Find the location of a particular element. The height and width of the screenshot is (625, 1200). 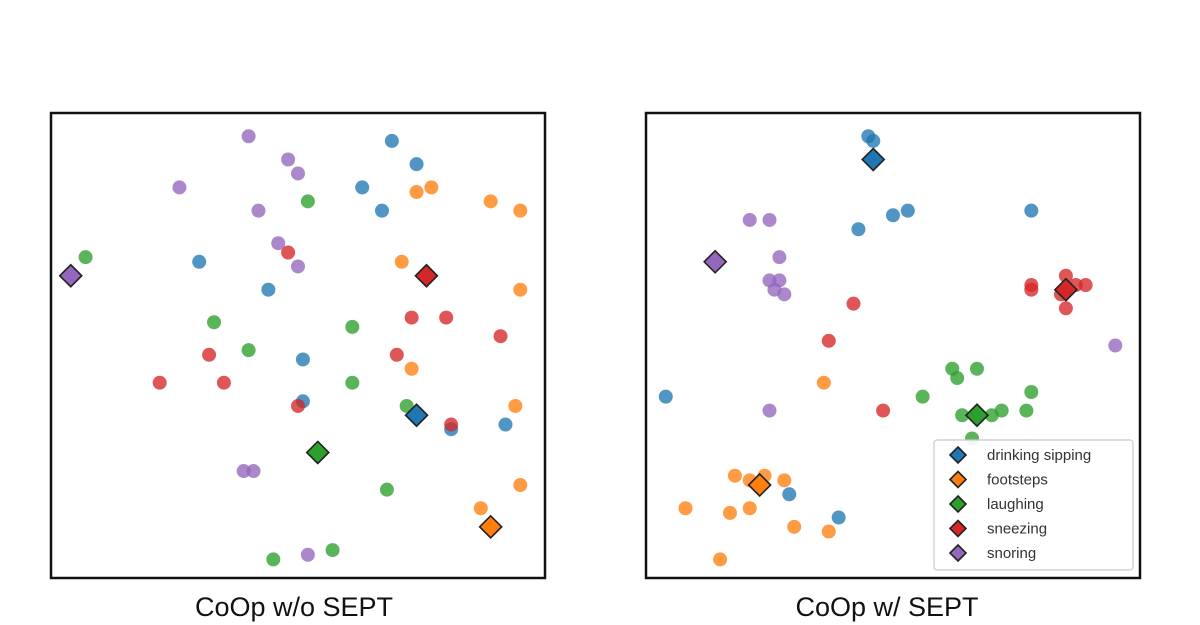

panel-caption: CoOp w/ SEPT is located at coordinates (886, 607).